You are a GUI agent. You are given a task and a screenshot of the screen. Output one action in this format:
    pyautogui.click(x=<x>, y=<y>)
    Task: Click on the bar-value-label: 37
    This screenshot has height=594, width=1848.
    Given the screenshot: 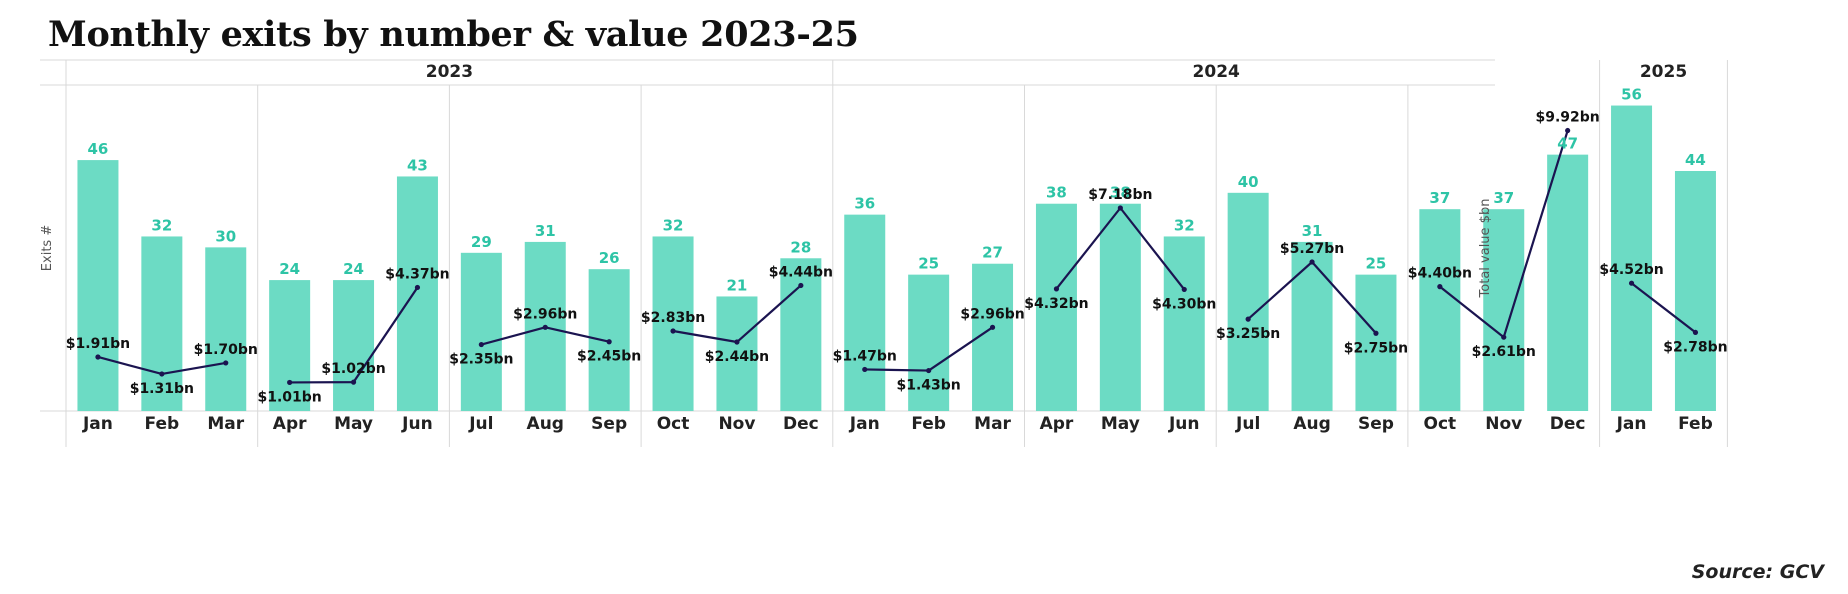 What is the action you would take?
    pyautogui.click(x=1439, y=198)
    